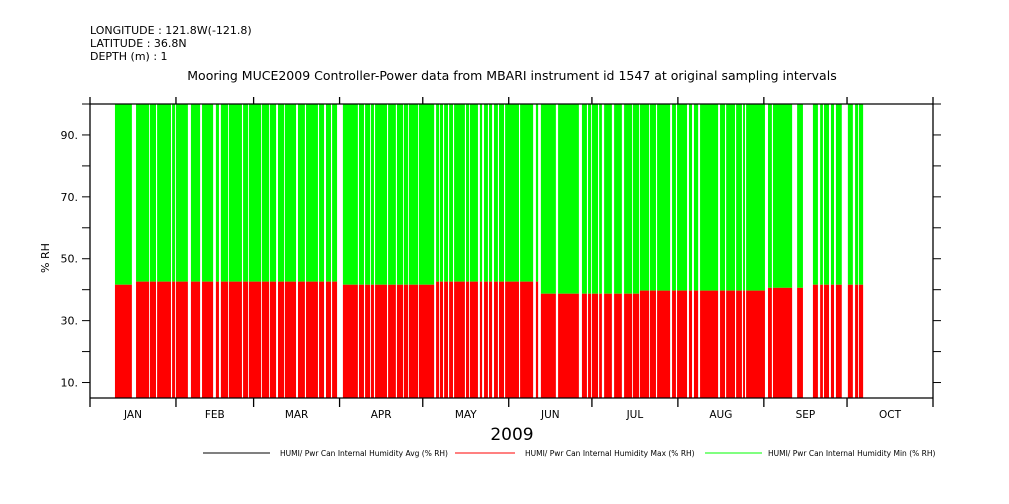  Describe the element at coordinates (70, 197) in the screenshot. I see `y-tick-label: 70.` at that location.